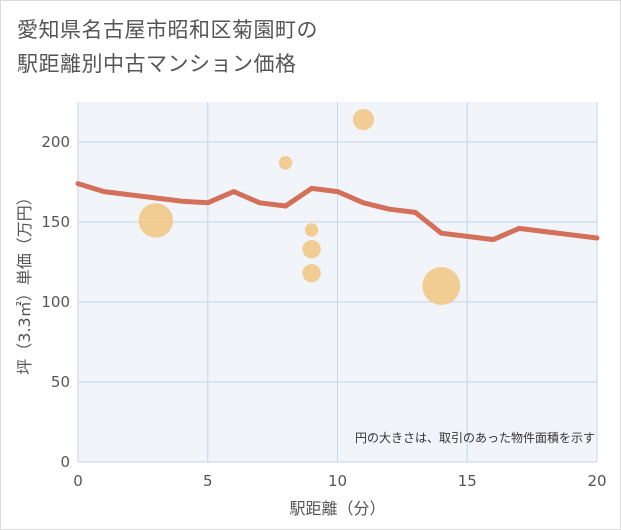 Image resolution: width=621 pixels, height=530 pixels. I want to click on chart-title-line-2: 駅距離別中古マンション価格, so click(157, 64).